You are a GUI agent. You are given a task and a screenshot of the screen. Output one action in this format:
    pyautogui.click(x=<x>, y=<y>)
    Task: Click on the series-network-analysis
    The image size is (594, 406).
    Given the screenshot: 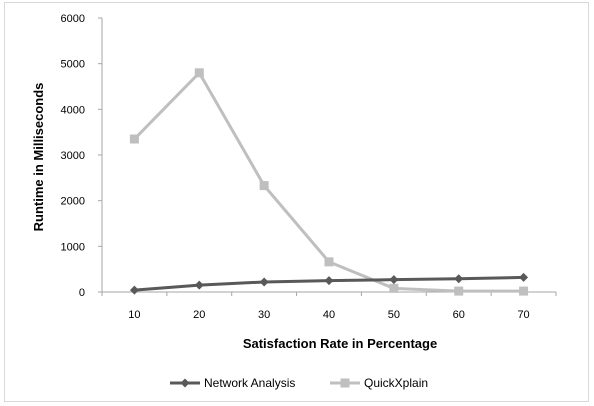 What is the action you would take?
    pyautogui.click(x=329, y=283)
    